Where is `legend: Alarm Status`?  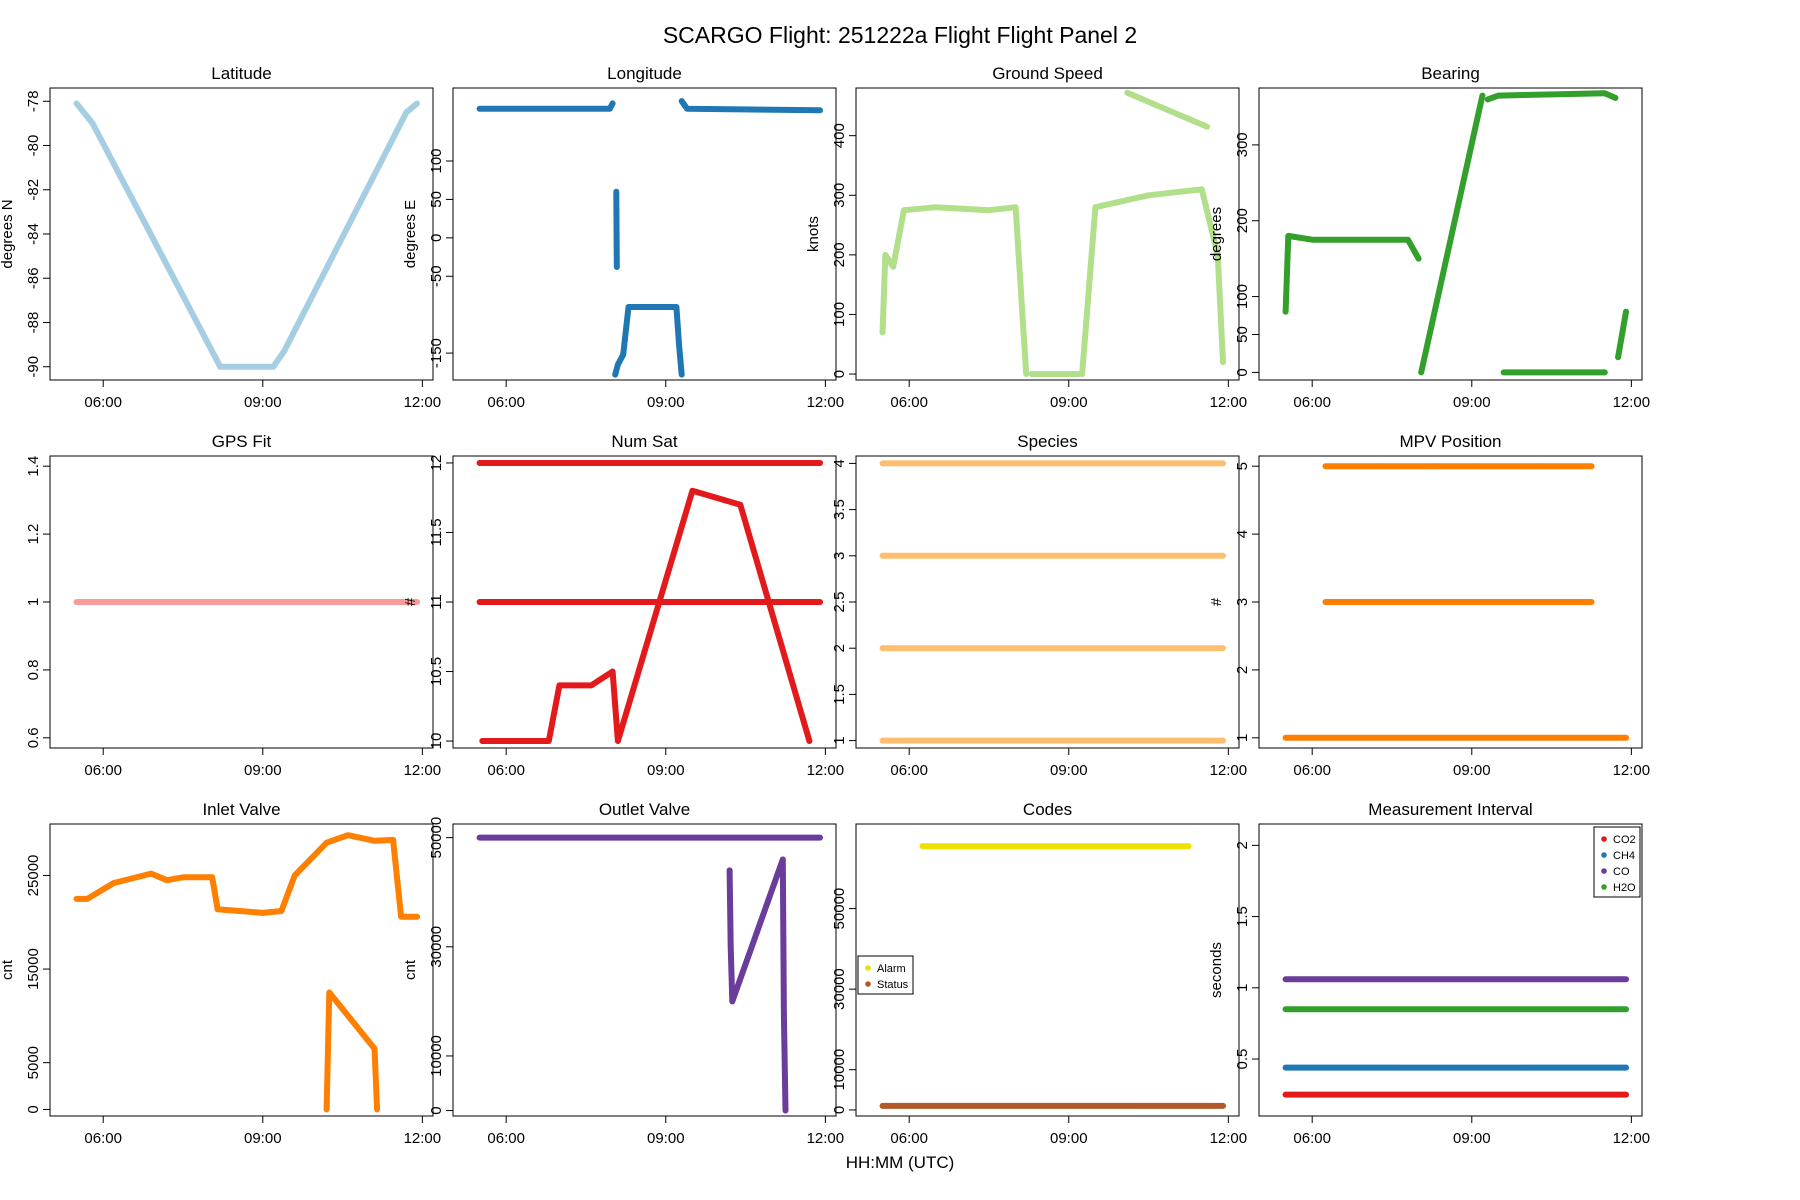 legend: Alarm Status is located at coordinates (885, 975).